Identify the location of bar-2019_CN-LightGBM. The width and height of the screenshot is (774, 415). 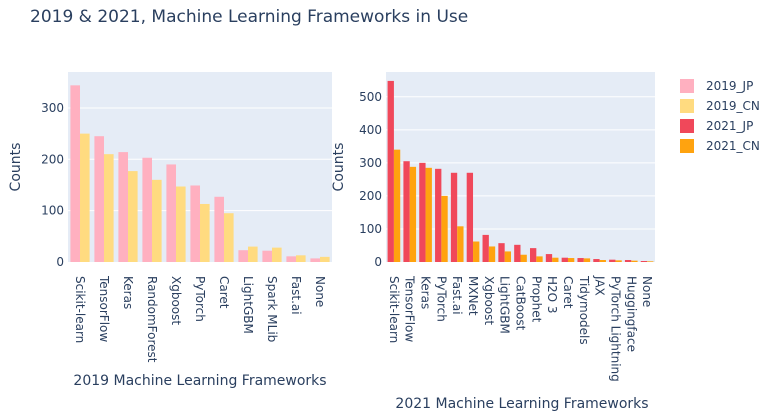
(253, 254).